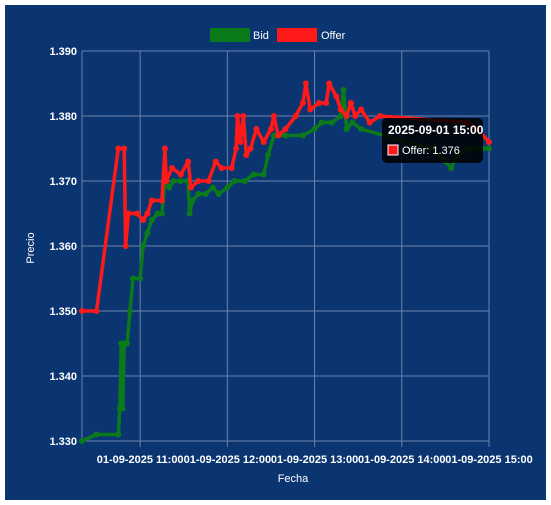 This screenshot has width=551, height=505. Describe the element at coordinates (63, 52) in the screenshot. I see `y-tick-label: 1.390` at that location.